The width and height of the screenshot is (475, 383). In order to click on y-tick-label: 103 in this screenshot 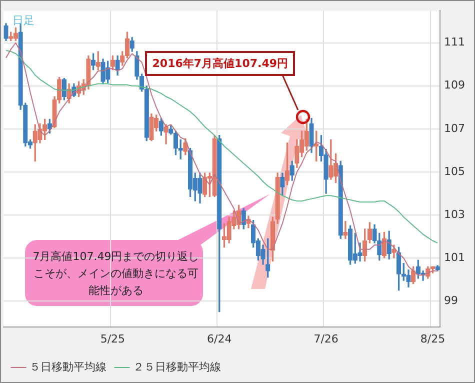, I will do `click(455, 214)`.